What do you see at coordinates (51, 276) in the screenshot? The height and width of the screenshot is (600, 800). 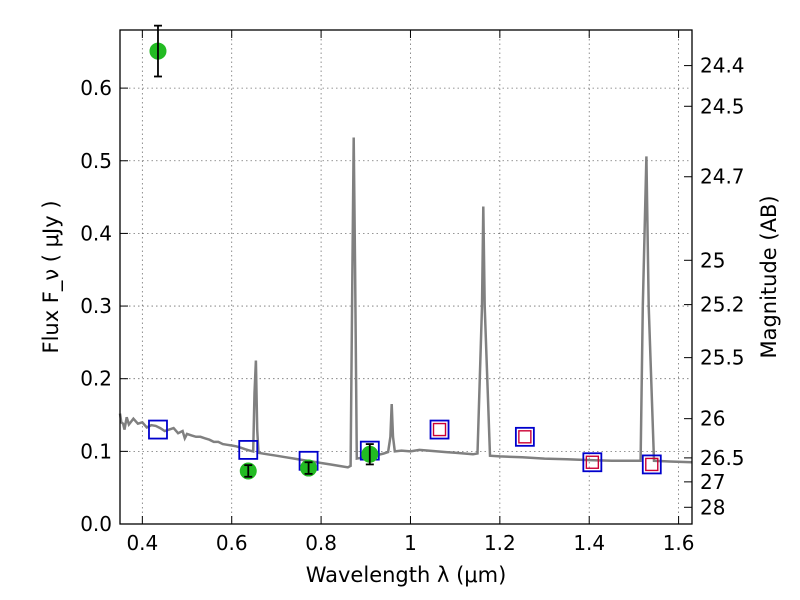 I see `y-axis-label: Flux F_ν ( μJy )` at bounding box center [51, 276].